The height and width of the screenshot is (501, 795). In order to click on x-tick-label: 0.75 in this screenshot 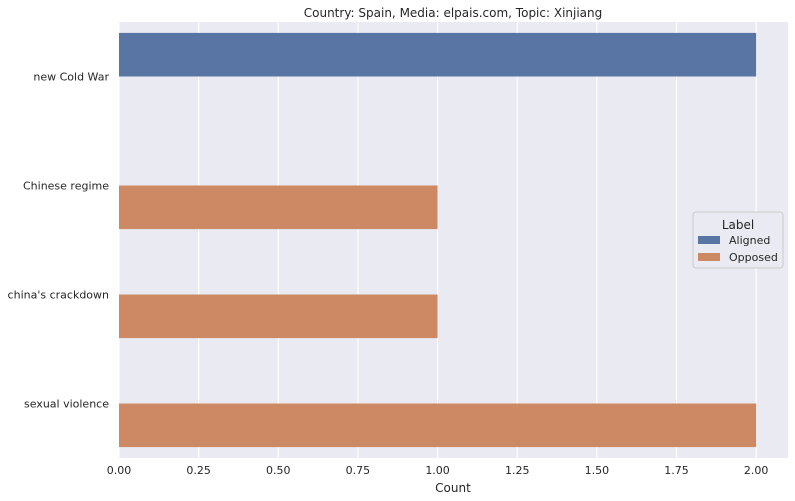, I will do `click(358, 470)`.